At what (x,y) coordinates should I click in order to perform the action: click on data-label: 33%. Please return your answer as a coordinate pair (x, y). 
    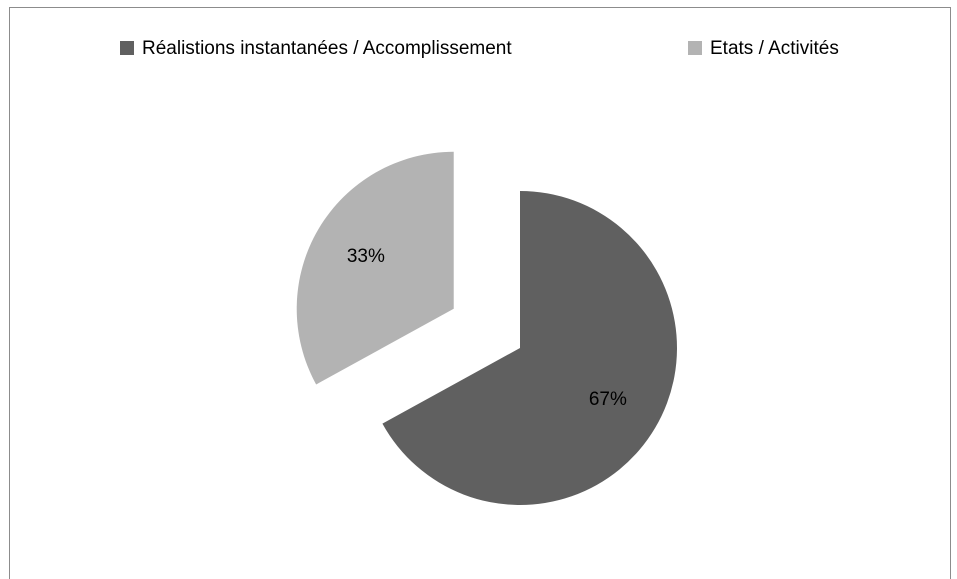
    Looking at the image, I should click on (366, 256).